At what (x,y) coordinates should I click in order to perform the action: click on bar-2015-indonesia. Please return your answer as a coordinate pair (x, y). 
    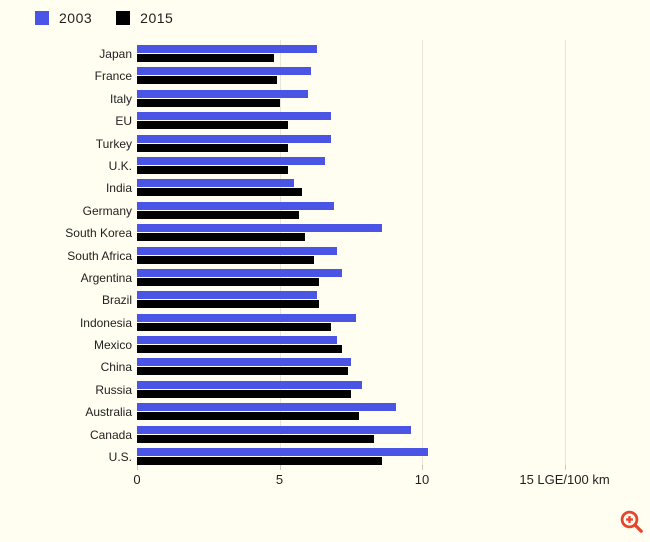
    Looking at the image, I should click on (234, 326).